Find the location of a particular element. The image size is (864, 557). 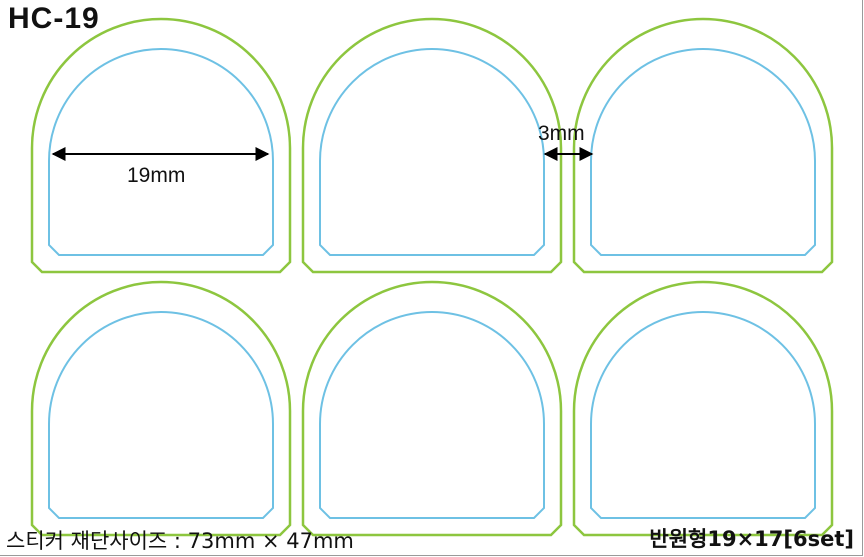

cut-size-label: 스티커 재단사이즈 : 73mm × 47mm is located at coordinates (180, 541).